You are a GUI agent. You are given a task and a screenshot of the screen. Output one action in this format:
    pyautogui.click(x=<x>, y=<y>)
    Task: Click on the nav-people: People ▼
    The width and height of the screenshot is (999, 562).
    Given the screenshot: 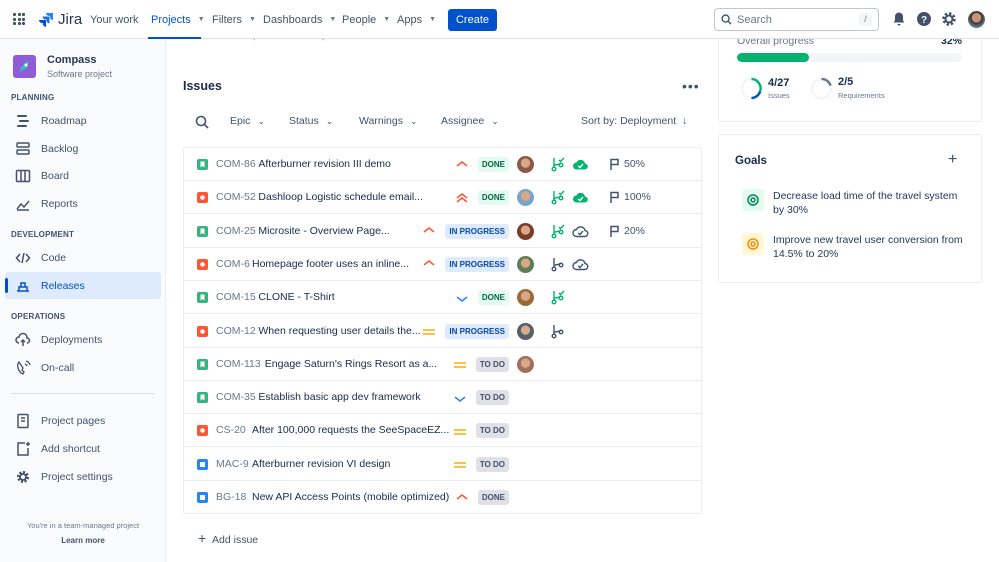 What is the action you would take?
    pyautogui.click(x=366, y=19)
    